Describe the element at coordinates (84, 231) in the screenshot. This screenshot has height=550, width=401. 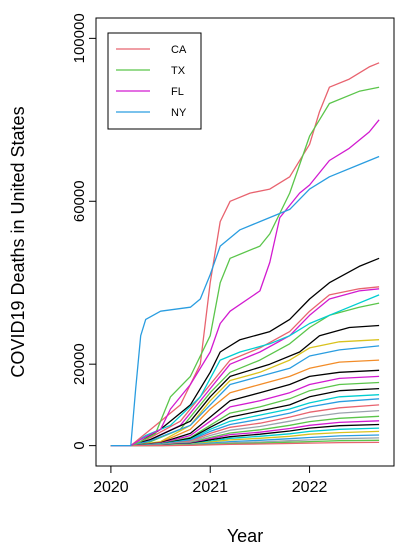
I see `y-axis: 0 20000 60000 100000` at that location.